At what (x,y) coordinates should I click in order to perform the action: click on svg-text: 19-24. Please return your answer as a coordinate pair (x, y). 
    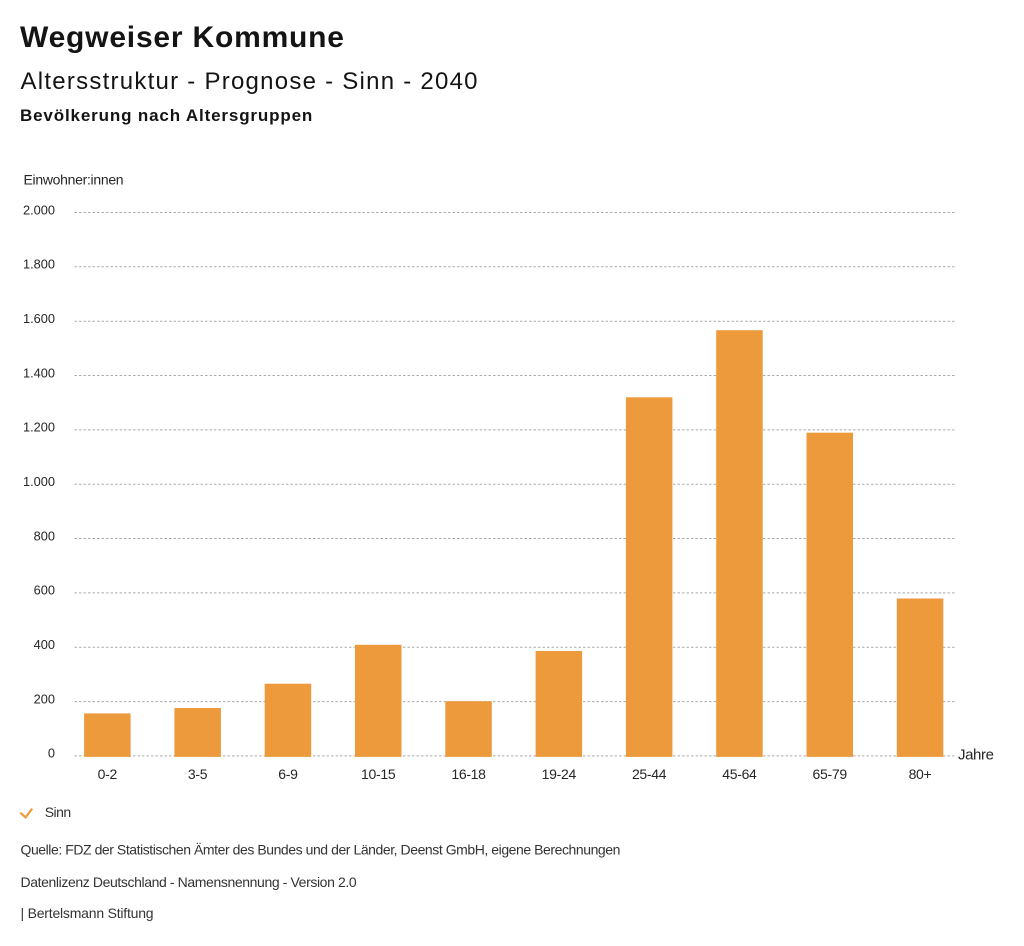
    Looking at the image, I should click on (559, 774).